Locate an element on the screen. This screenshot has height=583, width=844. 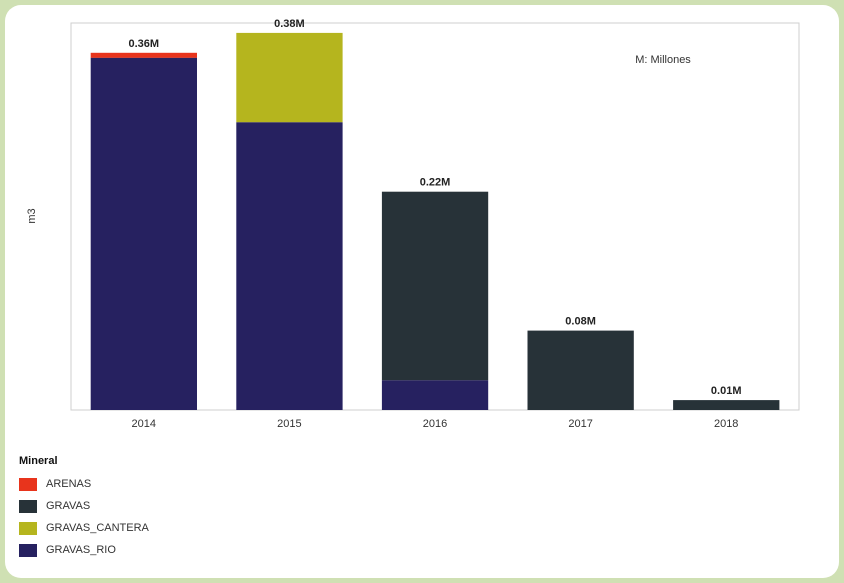
data-label: 0.22M is located at coordinates (435, 183).